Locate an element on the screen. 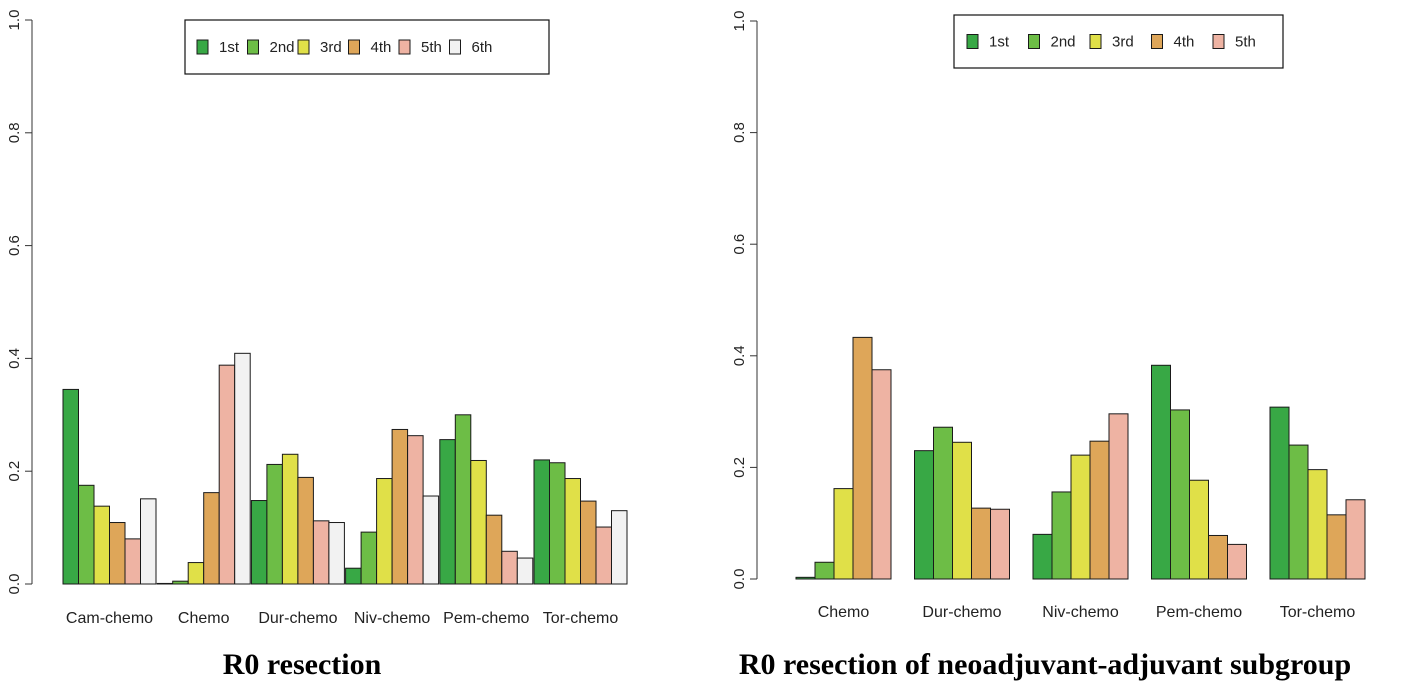  legend: 1st 2nd 3rd 4th 5th is located at coordinates (1118, 41).